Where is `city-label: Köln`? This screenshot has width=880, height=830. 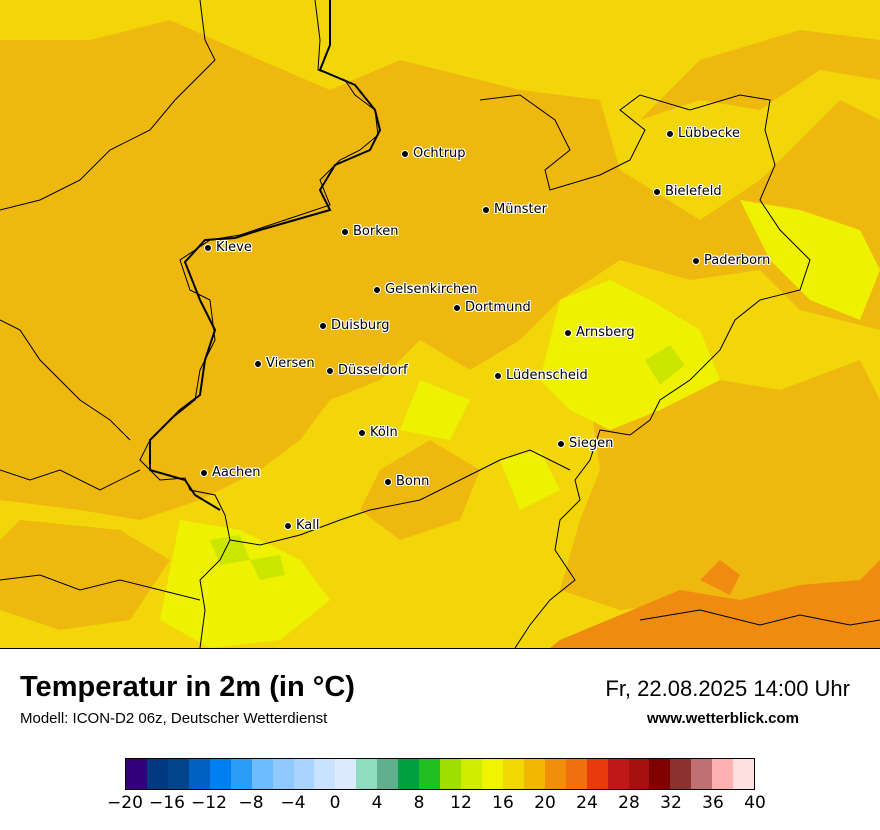 city-label: Köln is located at coordinates (384, 432).